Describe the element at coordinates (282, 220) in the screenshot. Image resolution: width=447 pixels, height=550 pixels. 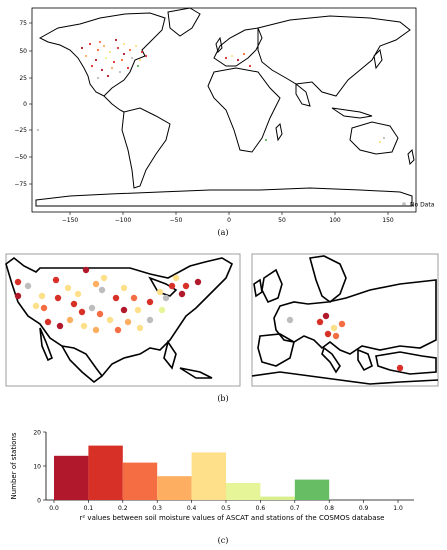
I see `world-x-tick-label: 50` at that location.